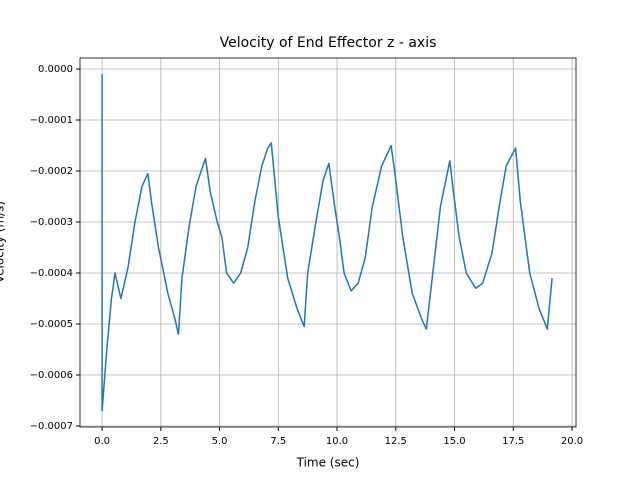 This screenshot has height=480, width=640. Describe the element at coordinates (51, 222) in the screenshot. I see `y-tick-label: −0.0003` at that location.